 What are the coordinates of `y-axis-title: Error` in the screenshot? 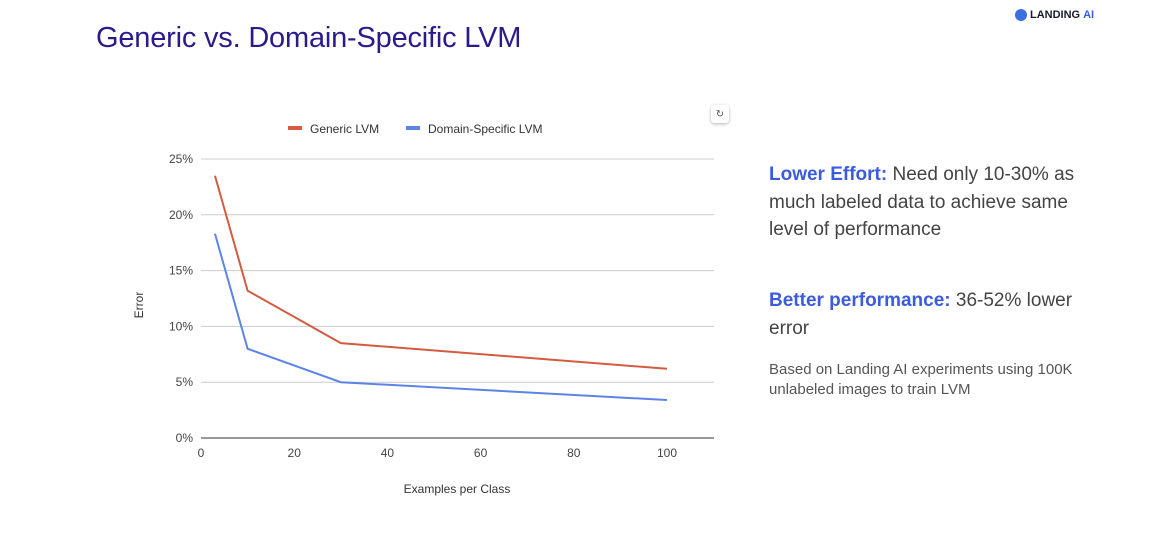 It's located at (139, 305).